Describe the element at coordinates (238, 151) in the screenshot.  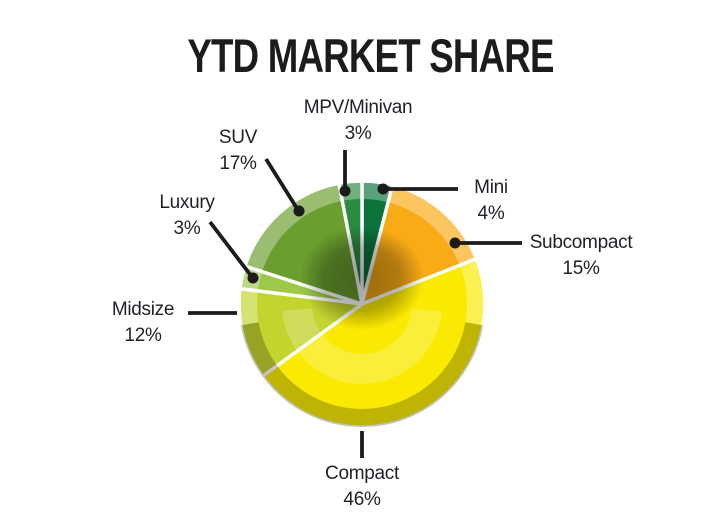
I see `callout-suv: SUV 17%` at that location.